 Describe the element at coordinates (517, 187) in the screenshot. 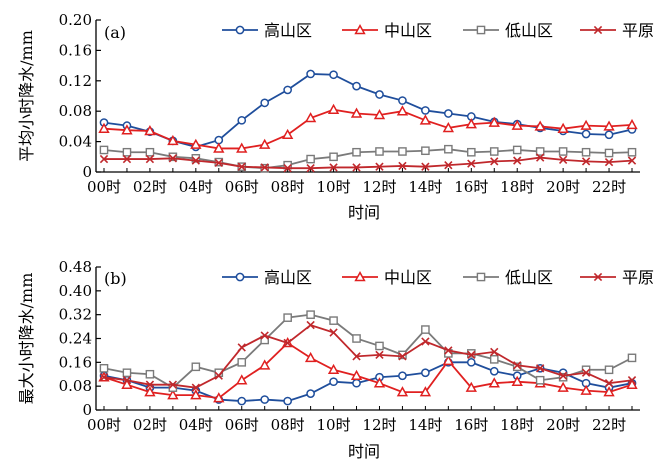

I see `x-tick-label: 18时` at that location.